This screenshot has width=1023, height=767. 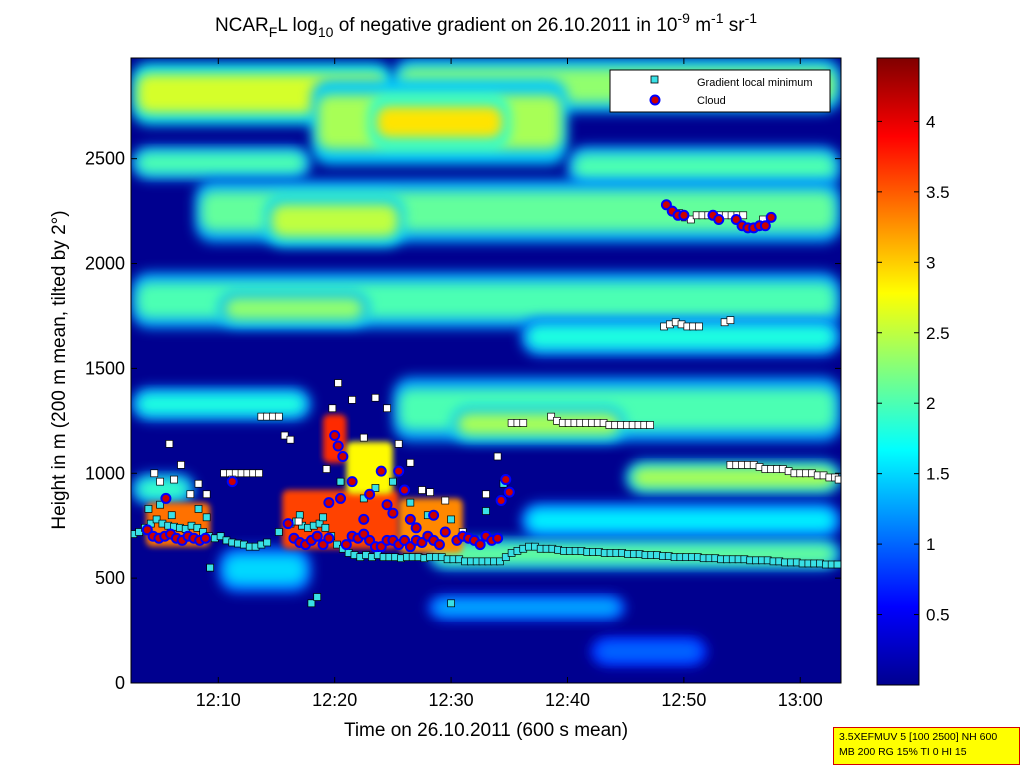 What do you see at coordinates (218, 700) in the screenshot?
I see `x-tick-label: 12:10` at bounding box center [218, 700].